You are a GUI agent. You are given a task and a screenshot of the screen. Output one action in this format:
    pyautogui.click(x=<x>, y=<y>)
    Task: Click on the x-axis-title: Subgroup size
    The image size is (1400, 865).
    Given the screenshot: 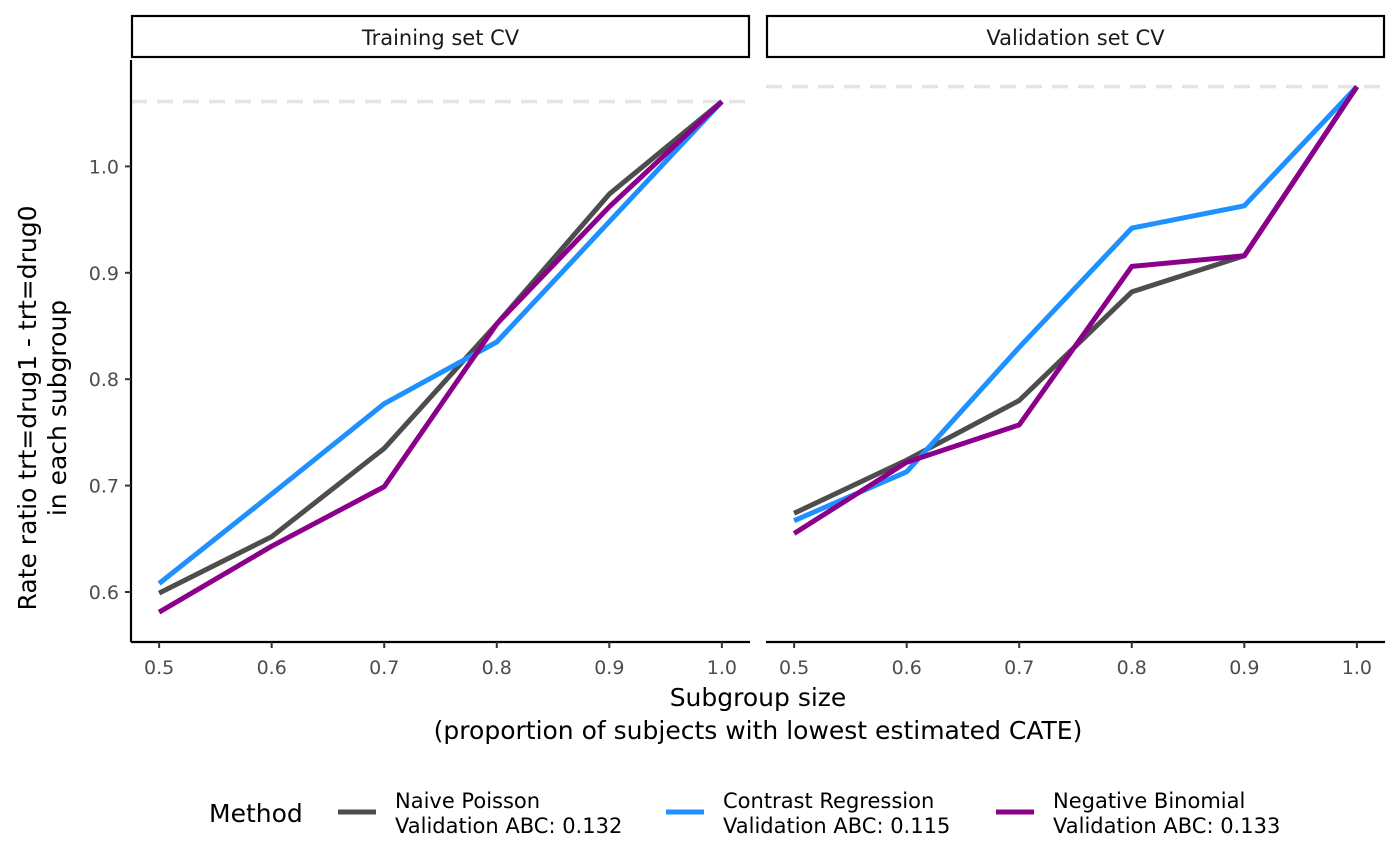 What is the action you would take?
    pyautogui.click(x=758, y=697)
    